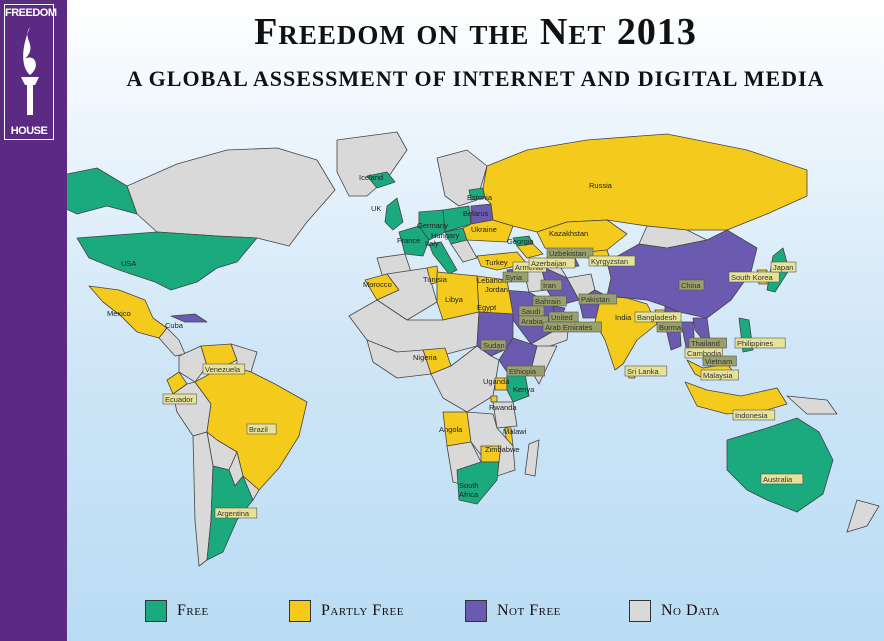  Describe the element at coordinates (812, 405) in the screenshot. I see `country-png` at that location.